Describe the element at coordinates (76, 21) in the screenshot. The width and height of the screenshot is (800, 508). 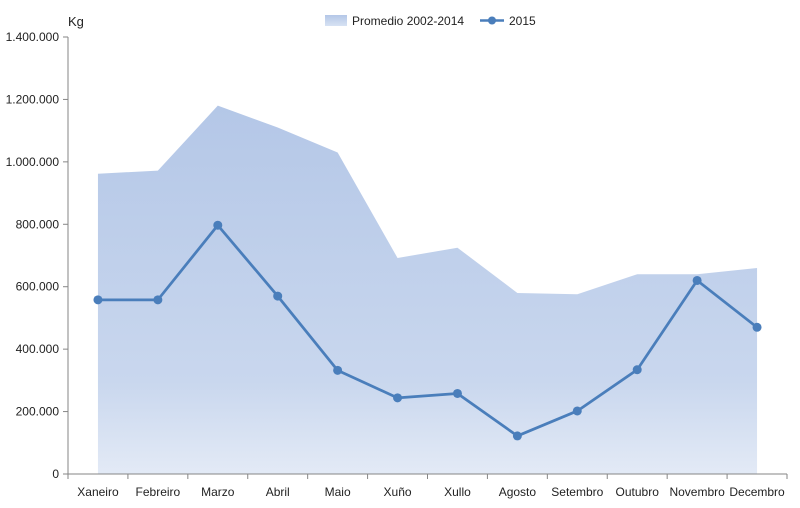
I see `y-axis-unit-label: Kg` at that location.